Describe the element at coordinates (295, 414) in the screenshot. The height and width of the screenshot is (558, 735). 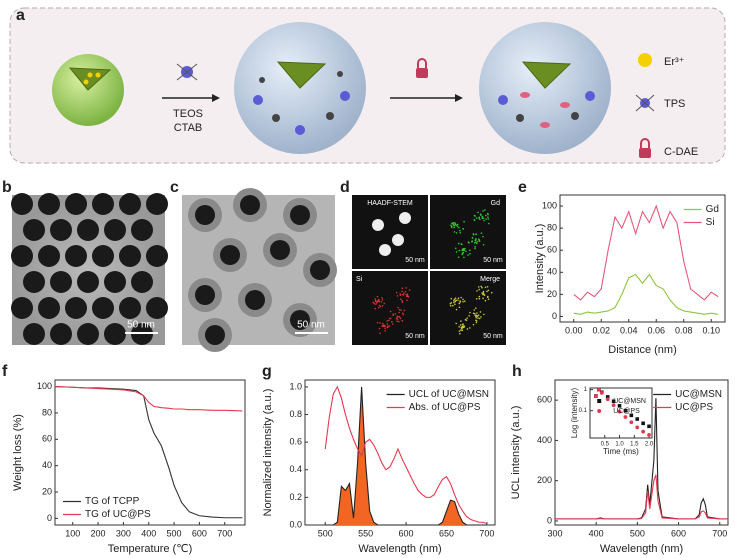
I see `y-tick-label: 0.8` at that location.